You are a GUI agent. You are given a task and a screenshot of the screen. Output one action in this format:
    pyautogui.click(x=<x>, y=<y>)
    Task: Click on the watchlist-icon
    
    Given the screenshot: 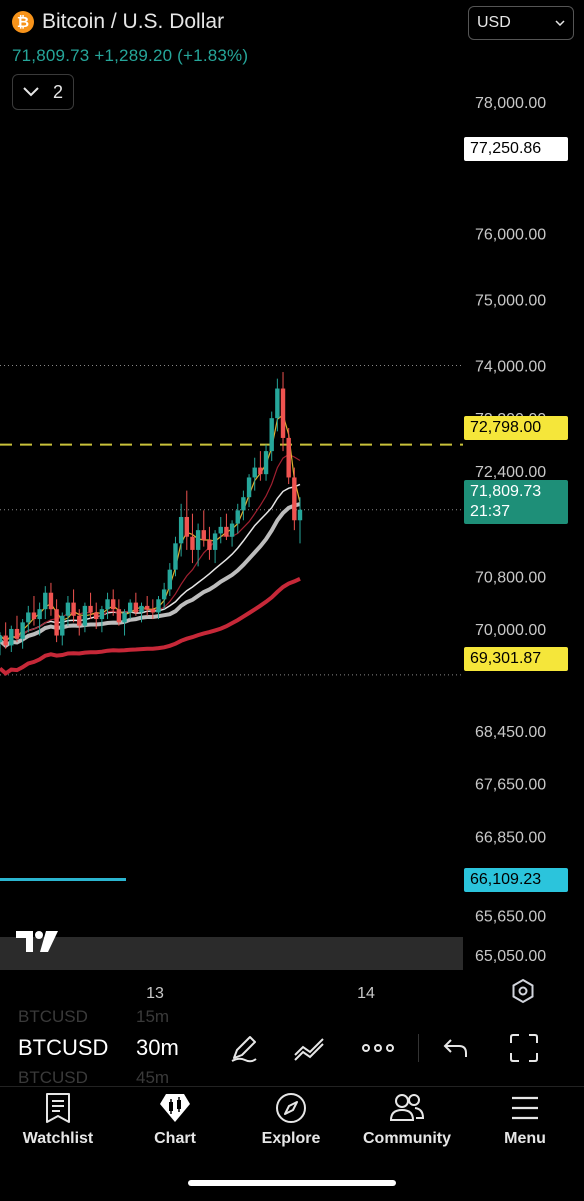 What is the action you would take?
    pyautogui.click(x=58, y=1108)
    